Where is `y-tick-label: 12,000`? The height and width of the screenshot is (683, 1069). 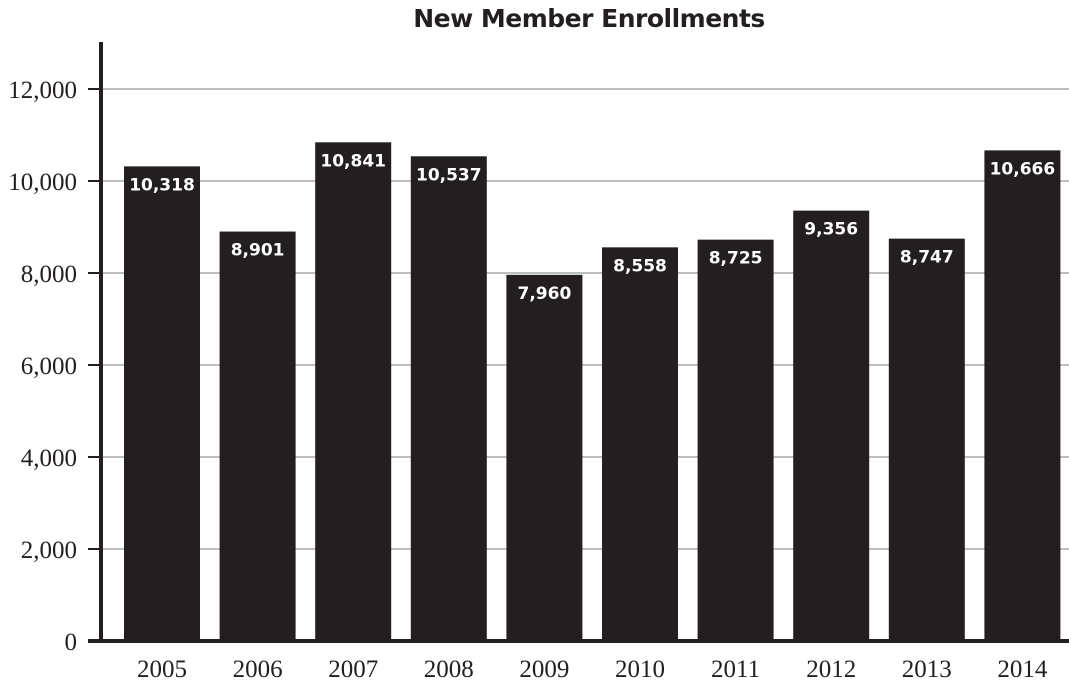 y-tick-label: 12,000 is located at coordinates (42, 90).